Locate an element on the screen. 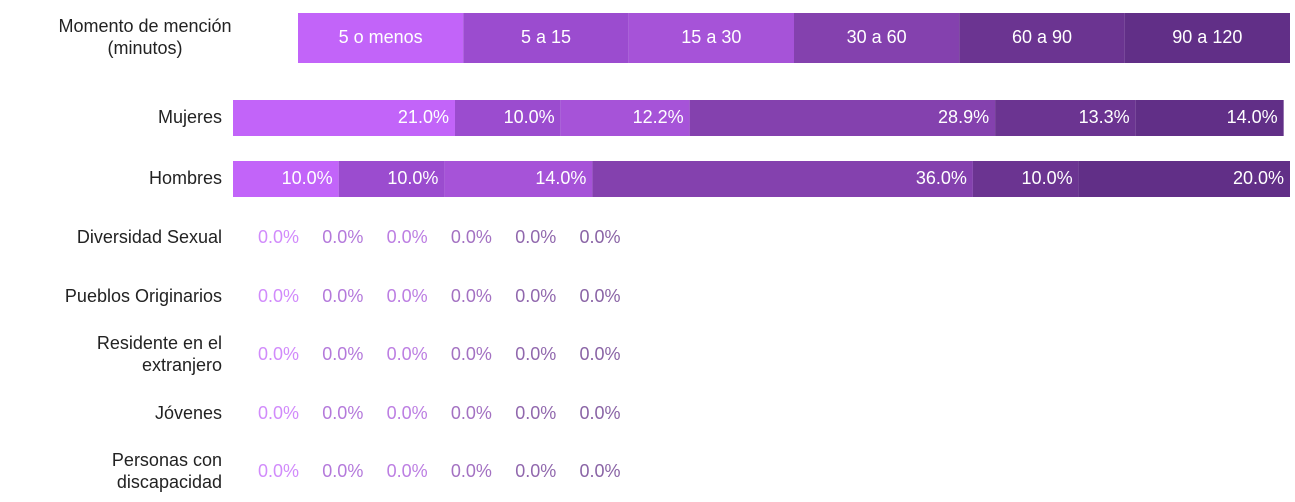 The width and height of the screenshot is (1295, 502). value-label: 12.2% is located at coordinates (658, 117).